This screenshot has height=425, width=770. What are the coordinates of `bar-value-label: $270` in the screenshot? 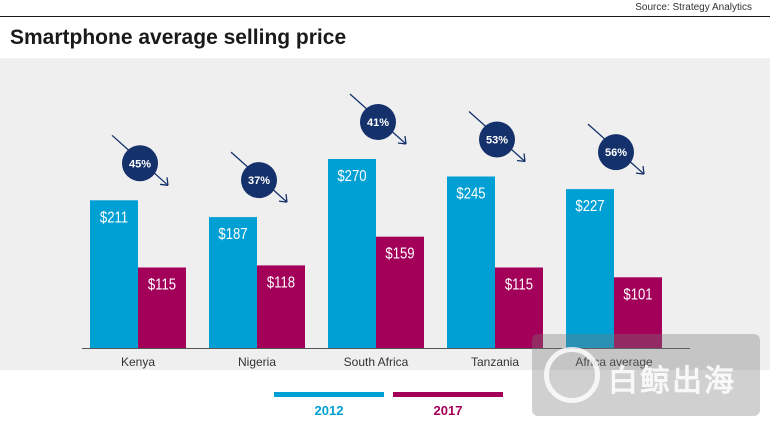 It's located at (351, 176).